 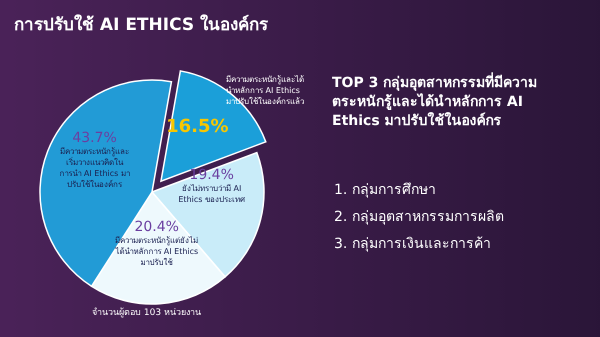 I want to click on annotation: 1. กลุ่มการศึกษา, so click(x=385, y=190).